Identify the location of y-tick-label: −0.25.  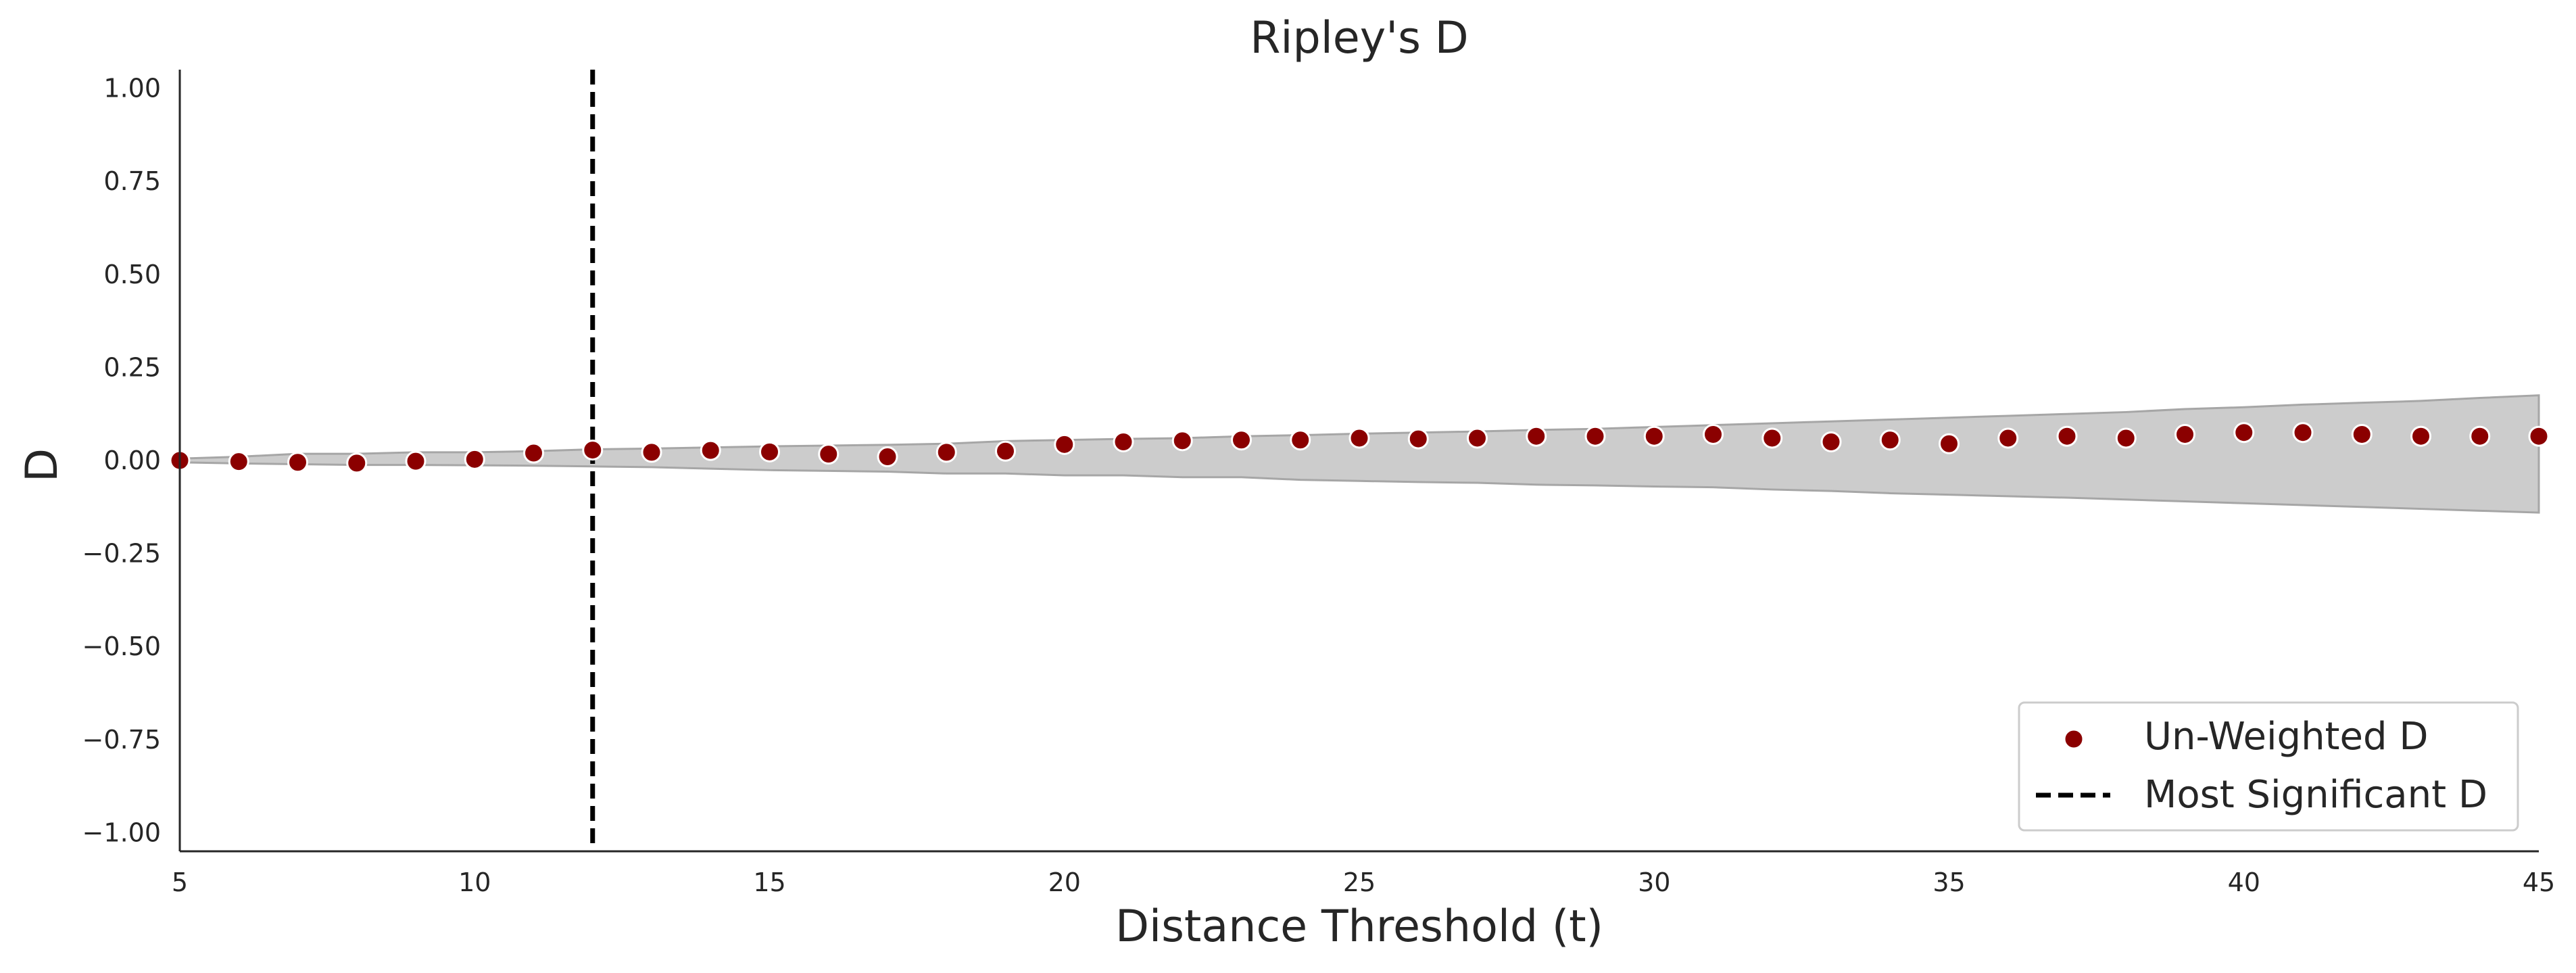
(121, 554).